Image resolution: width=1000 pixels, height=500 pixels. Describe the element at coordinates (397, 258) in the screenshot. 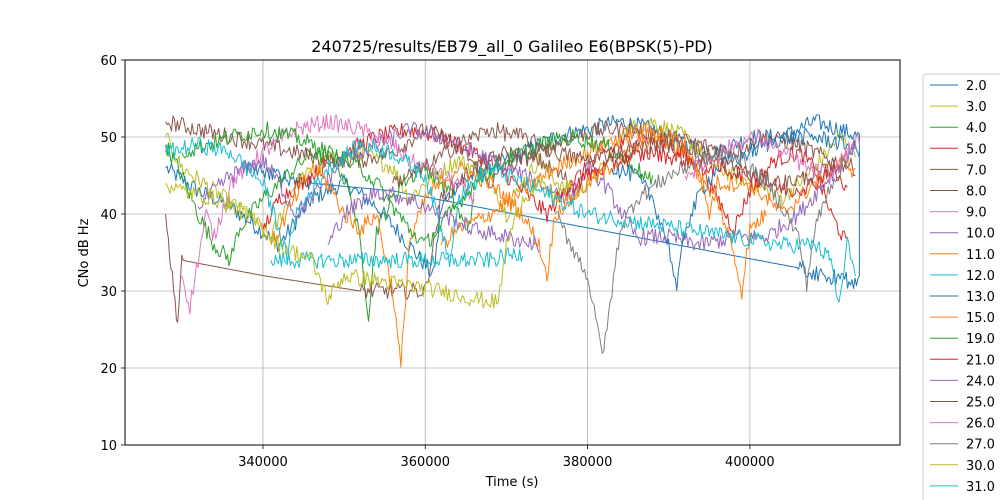

I see `series-line-12.0` at that location.